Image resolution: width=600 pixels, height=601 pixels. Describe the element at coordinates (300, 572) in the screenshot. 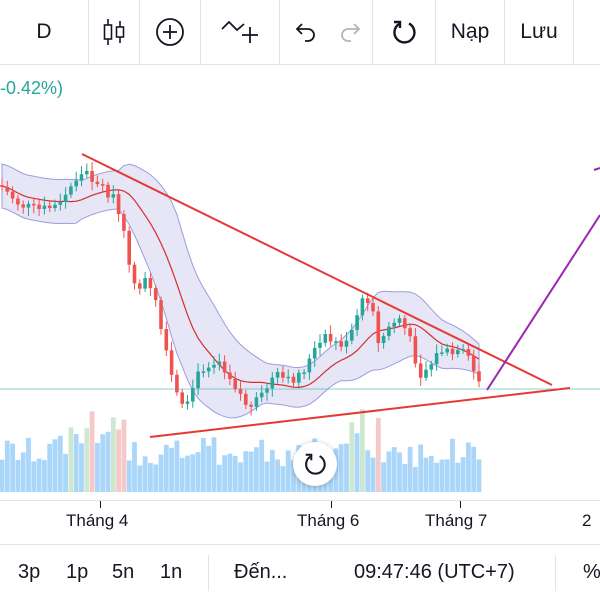

I see `bottom-toolbar: 3p 1p 5n 1n Đến... 09:47:46 (UTC+7) %` at that location.